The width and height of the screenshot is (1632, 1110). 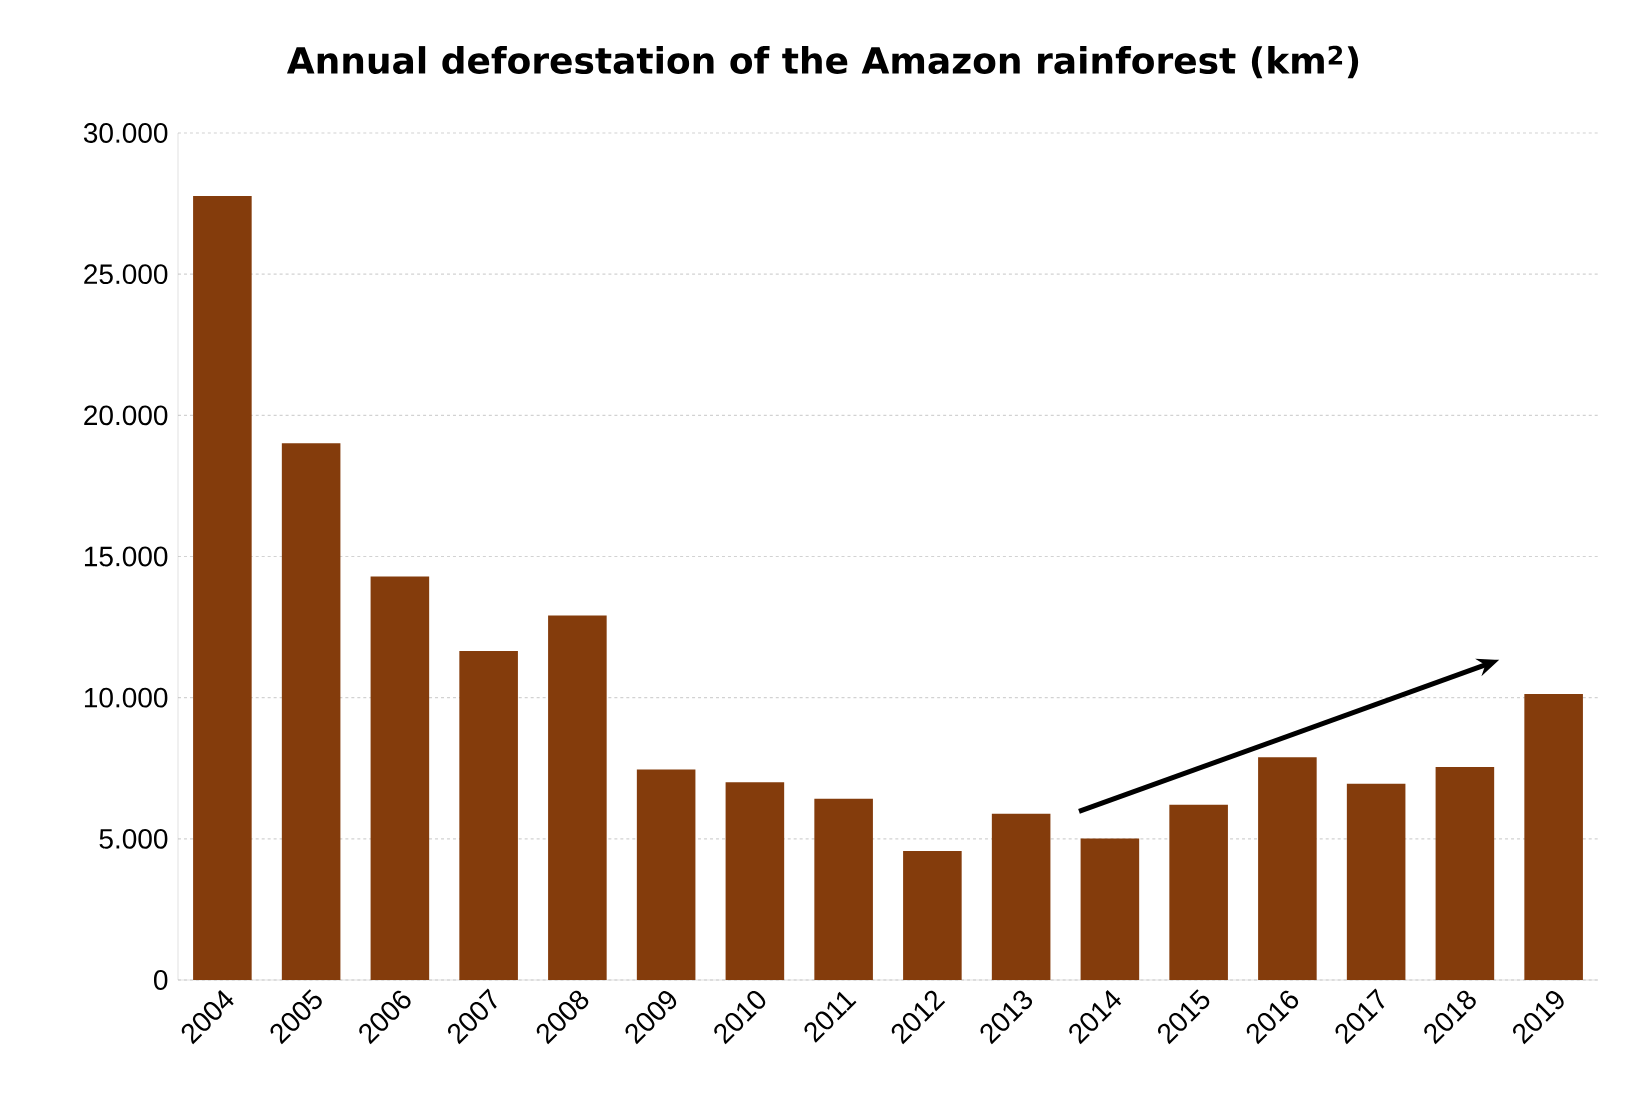 What do you see at coordinates (160, 980) in the screenshot?
I see `y-tick-label: 0` at bounding box center [160, 980].